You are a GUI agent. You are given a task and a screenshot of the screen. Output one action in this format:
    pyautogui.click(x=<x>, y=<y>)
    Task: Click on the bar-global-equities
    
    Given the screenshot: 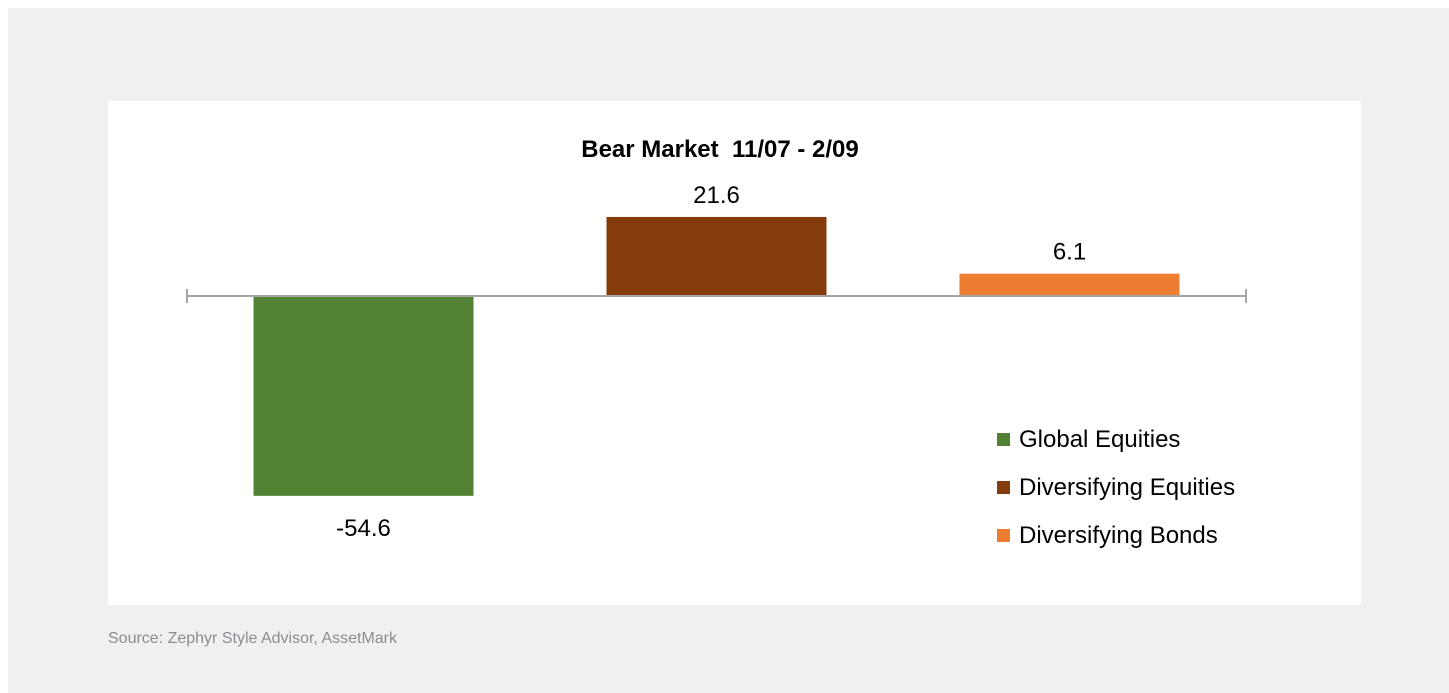 What is the action you would take?
    pyautogui.click(x=363, y=396)
    